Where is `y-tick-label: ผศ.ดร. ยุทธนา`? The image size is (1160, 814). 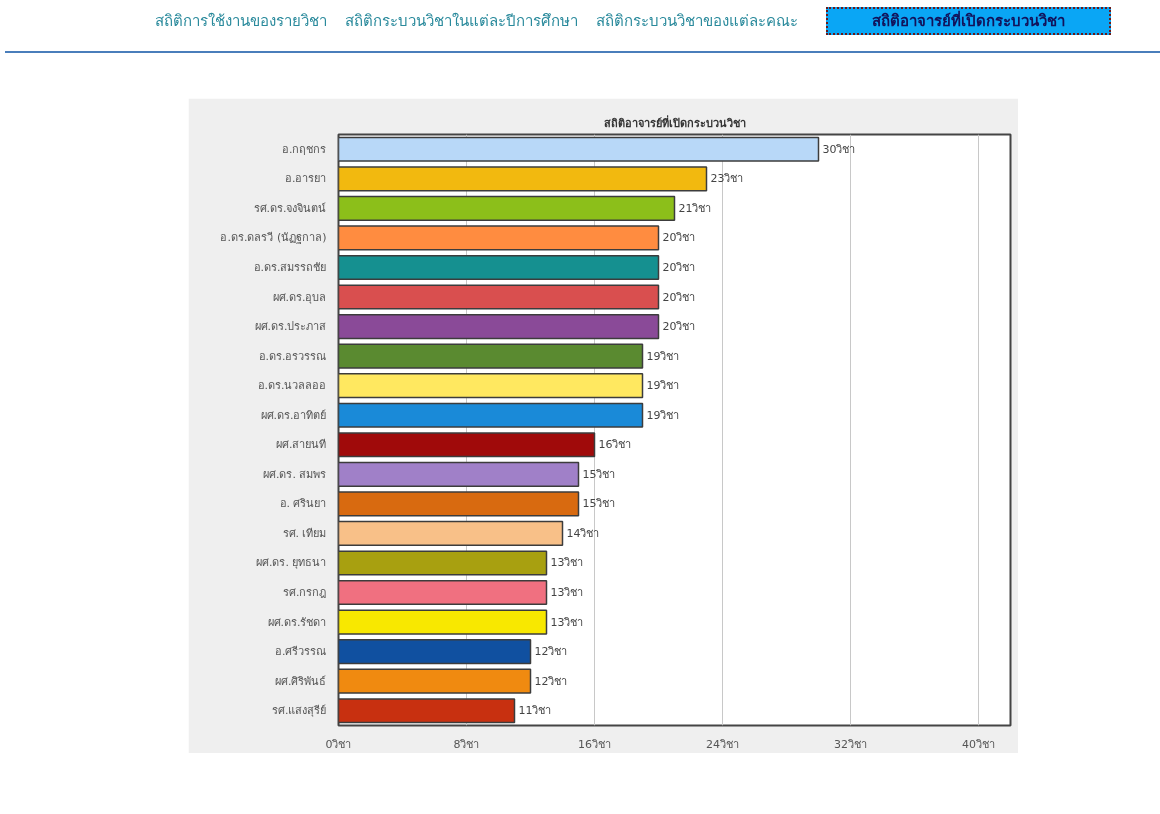
y-tick-label: ผศ.ดร. ยุทธนา is located at coordinates (291, 563).